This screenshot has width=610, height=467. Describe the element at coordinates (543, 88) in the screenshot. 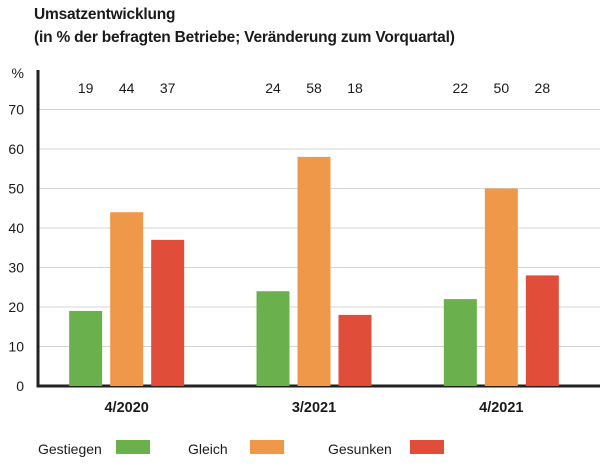

I see `data-label: 28` at that location.